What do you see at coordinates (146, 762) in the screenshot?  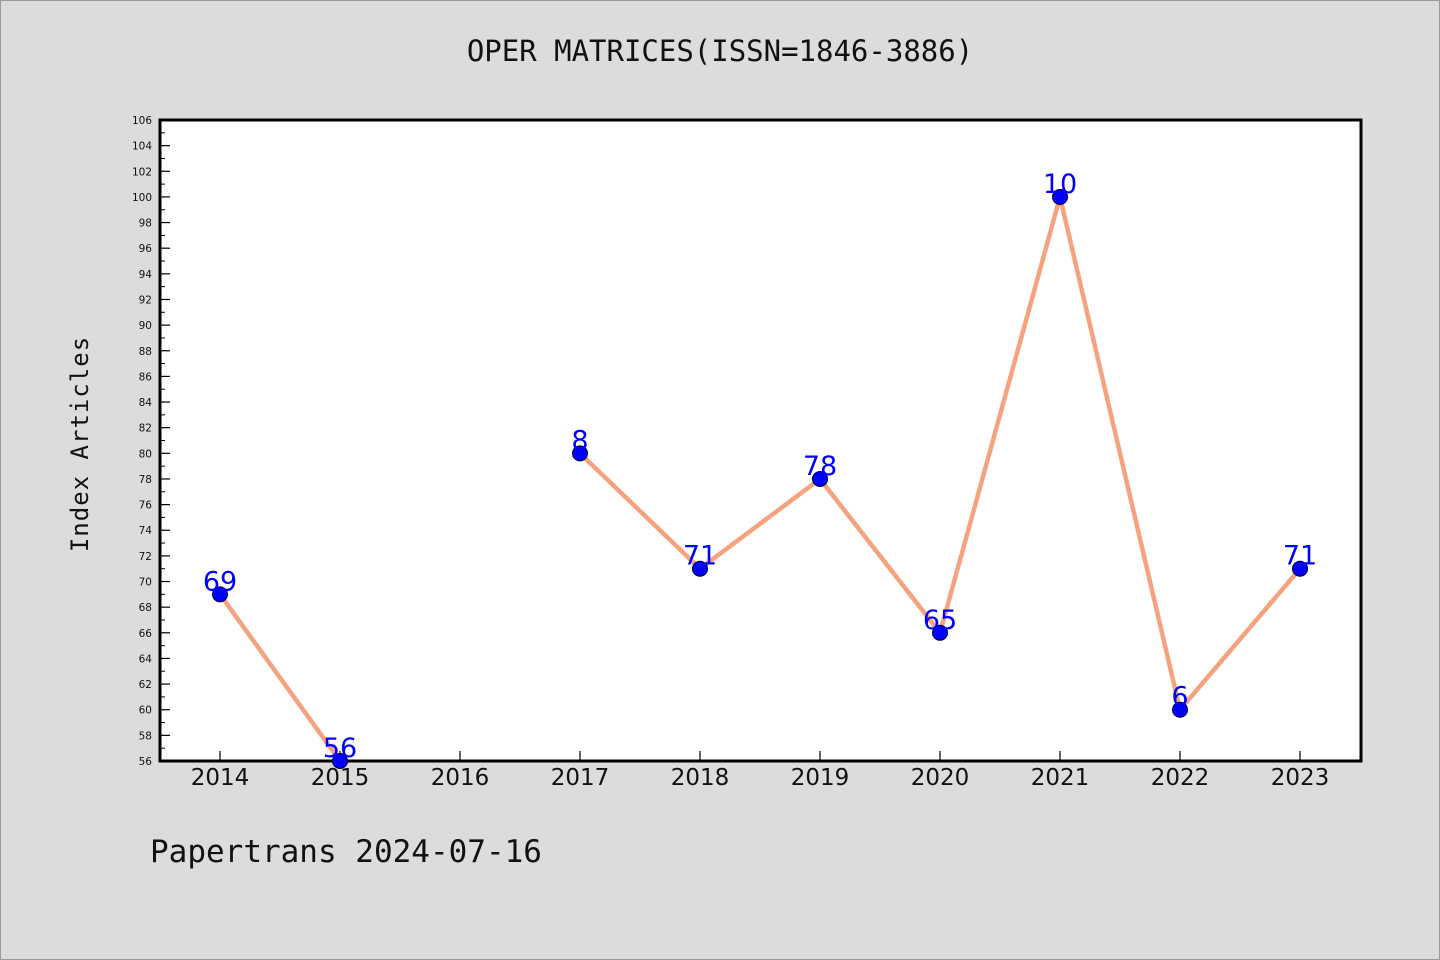 I see `y-tick-label: 56` at bounding box center [146, 762].